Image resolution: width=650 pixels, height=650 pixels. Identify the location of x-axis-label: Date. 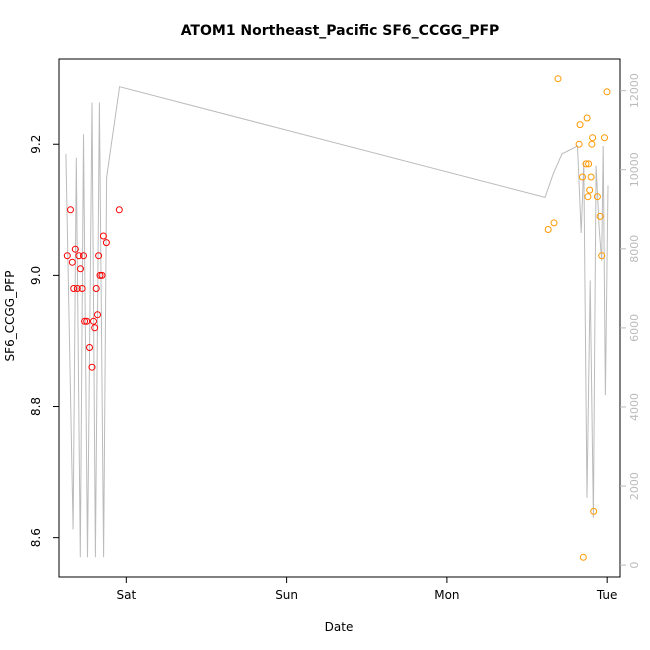
(339, 627).